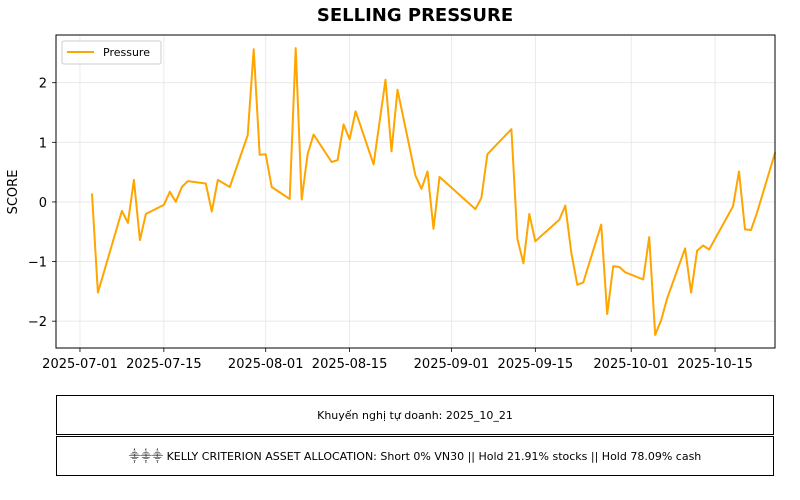 Image resolution: width=800 pixels, height=500 pixels. Describe the element at coordinates (80, 364) in the screenshot. I see `x-tick-label: 2025-07-01` at that location.